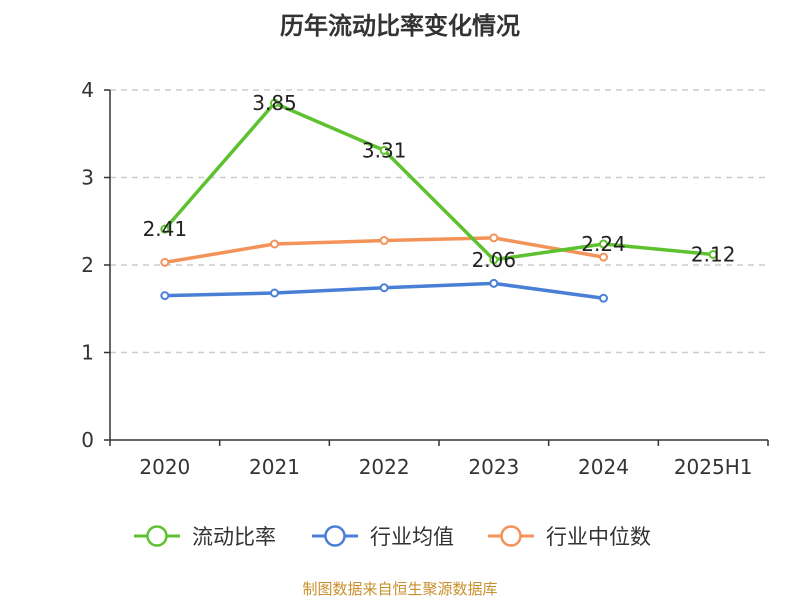  What do you see at coordinates (598, 537) in the screenshot?
I see `legend-label: 行业中位数` at bounding box center [598, 537].